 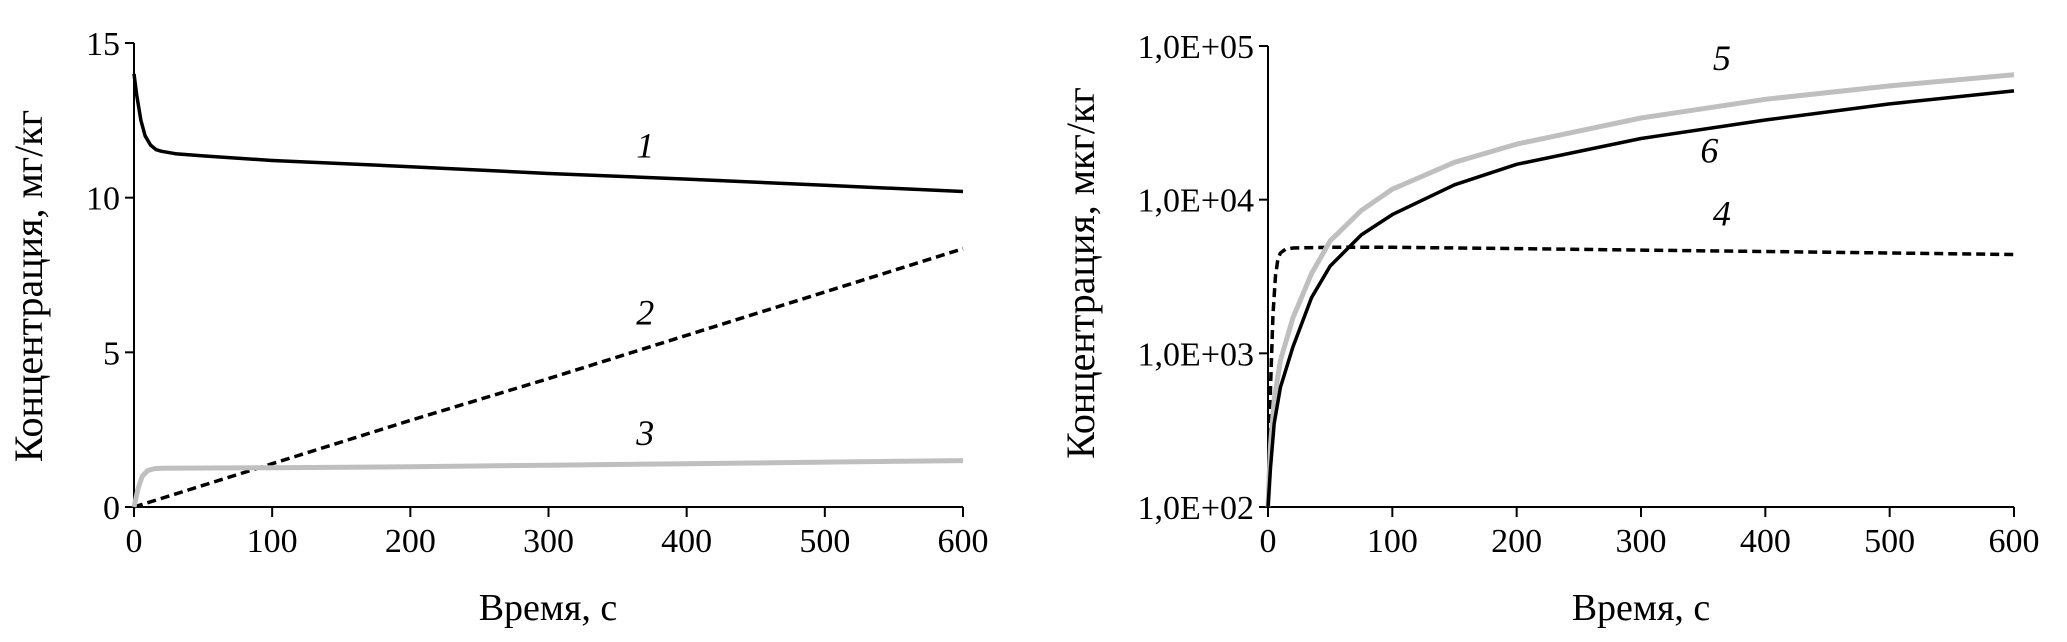 I want to click on y-tick-label: 1,0E+03, so click(x=1196, y=354).